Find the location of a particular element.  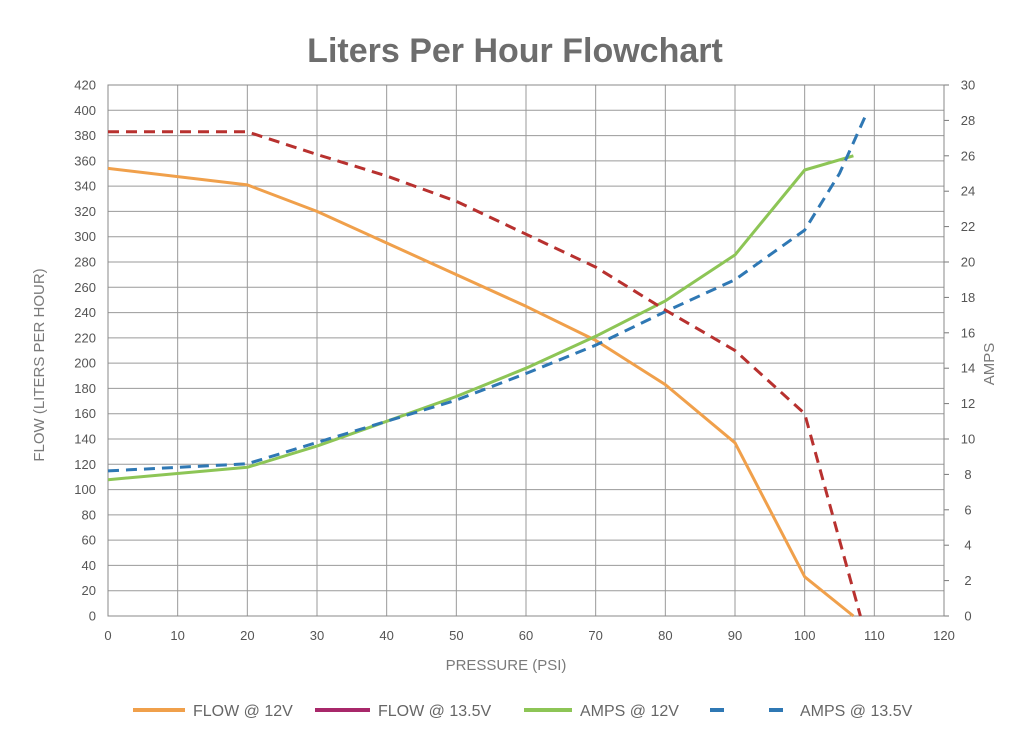

y-right-tick-label: 8 is located at coordinates (967, 474).